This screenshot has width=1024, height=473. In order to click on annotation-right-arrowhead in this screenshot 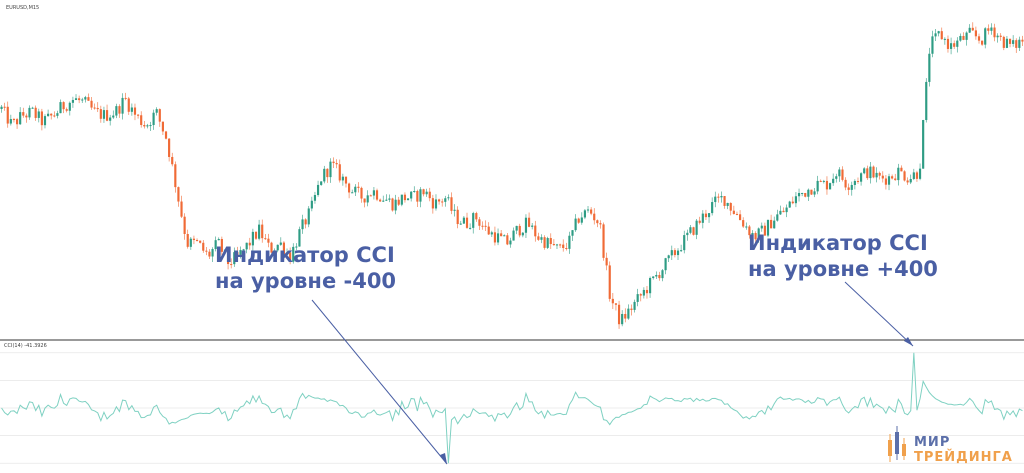, I will do `click(908, 341)`.